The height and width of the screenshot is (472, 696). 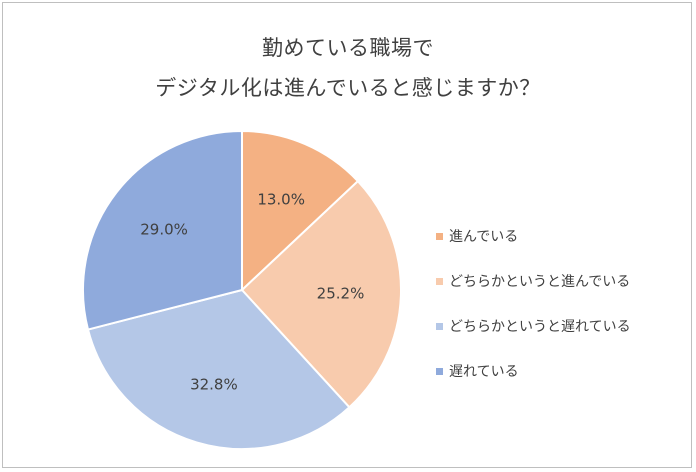 I want to click on pie-data-label-4: 29.0%, so click(x=164, y=230).